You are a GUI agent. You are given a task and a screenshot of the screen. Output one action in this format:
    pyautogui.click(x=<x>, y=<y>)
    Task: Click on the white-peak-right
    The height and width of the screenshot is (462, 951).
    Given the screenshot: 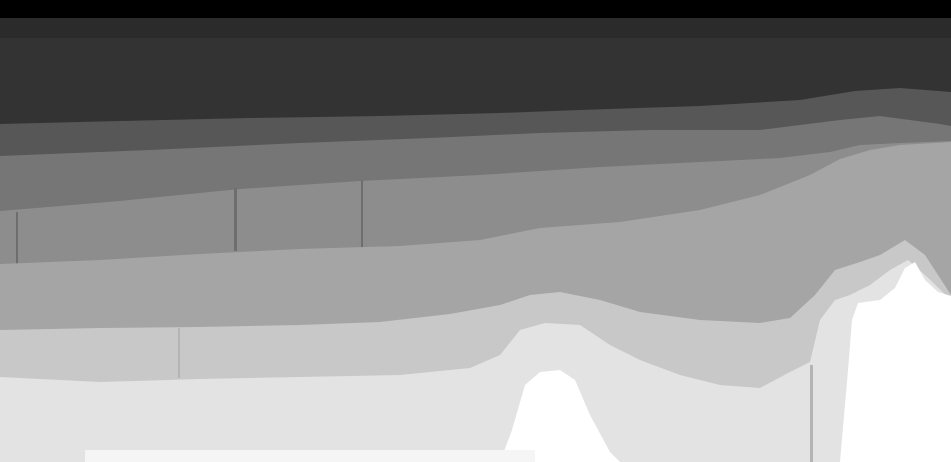 What is the action you would take?
    pyautogui.click(x=895, y=362)
    